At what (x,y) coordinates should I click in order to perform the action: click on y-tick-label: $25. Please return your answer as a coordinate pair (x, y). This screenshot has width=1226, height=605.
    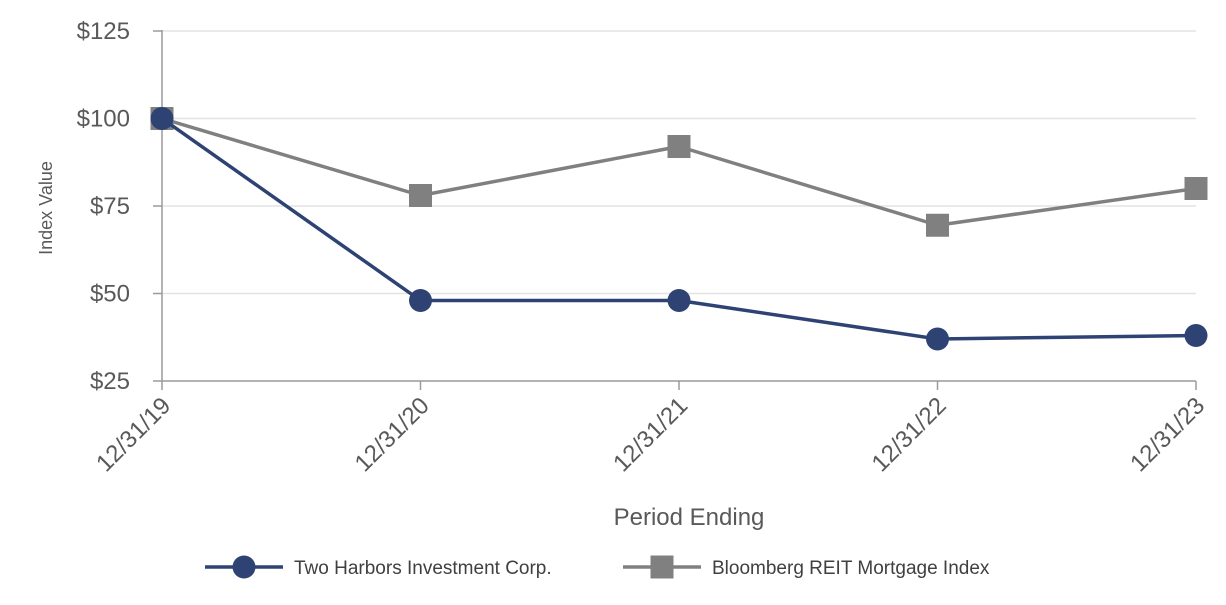
    Looking at the image, I should click on (110, 381).